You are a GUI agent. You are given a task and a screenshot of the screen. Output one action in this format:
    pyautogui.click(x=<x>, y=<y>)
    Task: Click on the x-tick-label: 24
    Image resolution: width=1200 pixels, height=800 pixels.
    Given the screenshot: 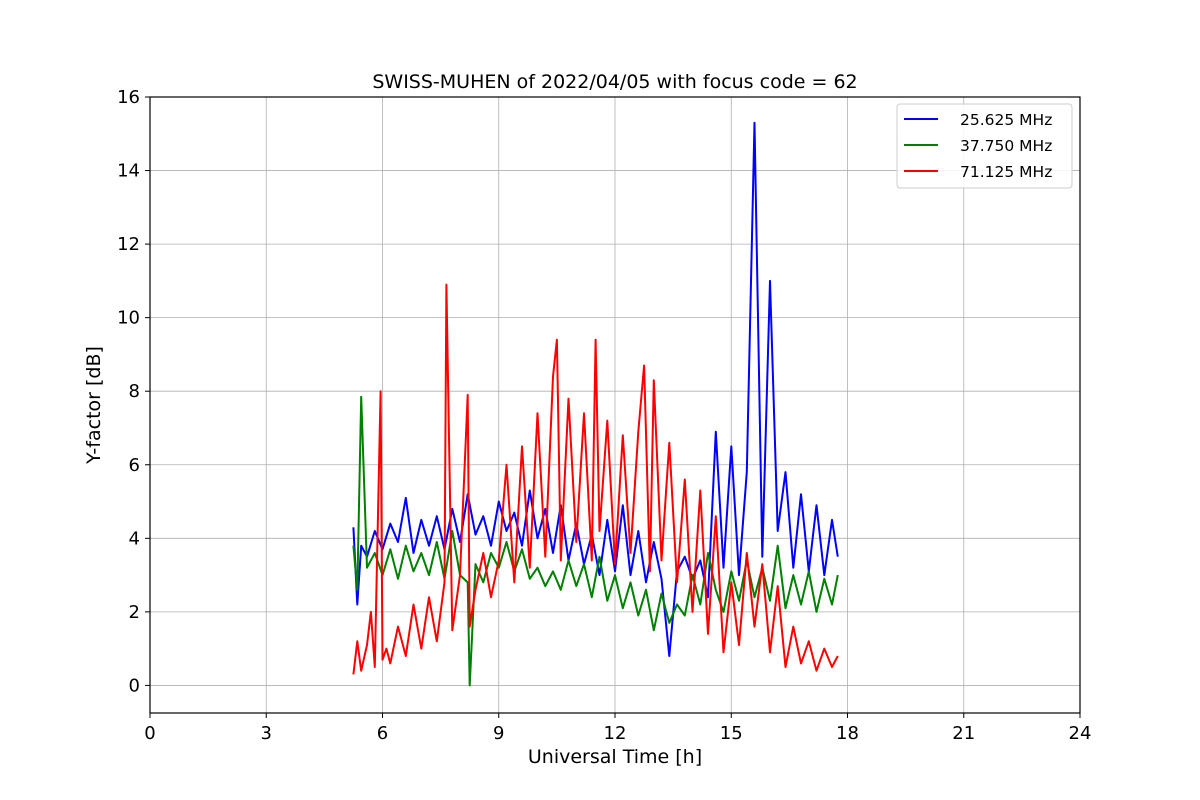 What is the action you would take?
    pyautogui.click(x=1080, y=733)
    